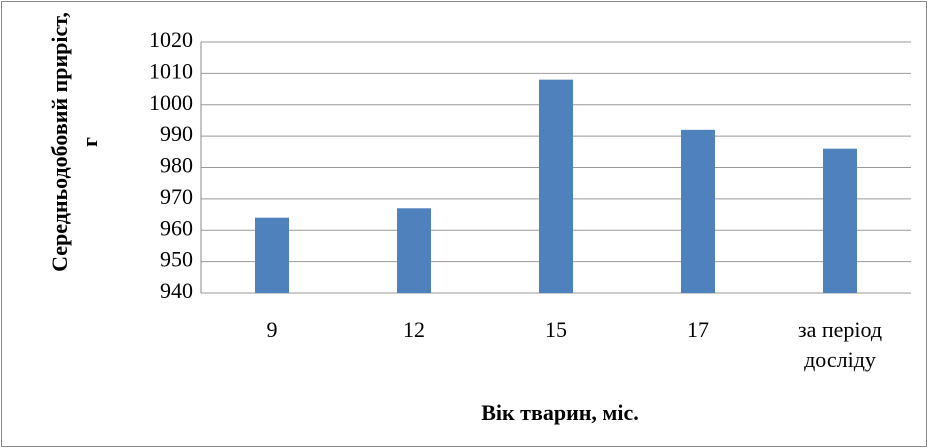  Describe the element at coordinates (840, 344) in the screenshot. I see `x-tick-label: за період досліду` at that location.